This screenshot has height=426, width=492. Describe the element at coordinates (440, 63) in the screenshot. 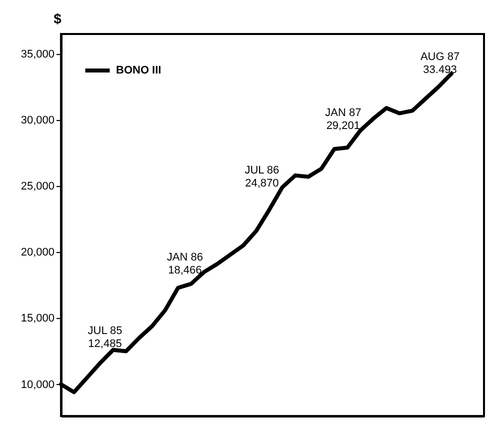

I see `annotation: AUG 87 33.493` at that location.